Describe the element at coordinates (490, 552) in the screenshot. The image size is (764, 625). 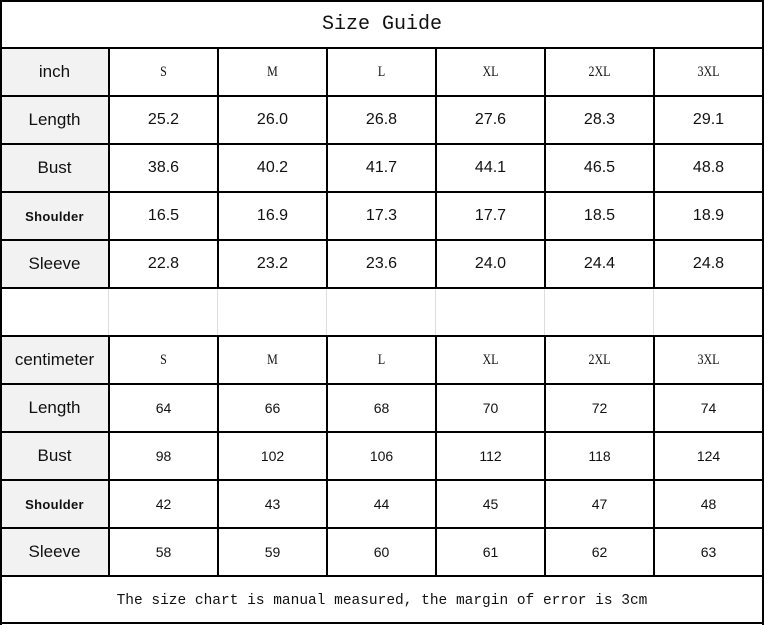
I see `measurement-cell: 61` at that location.